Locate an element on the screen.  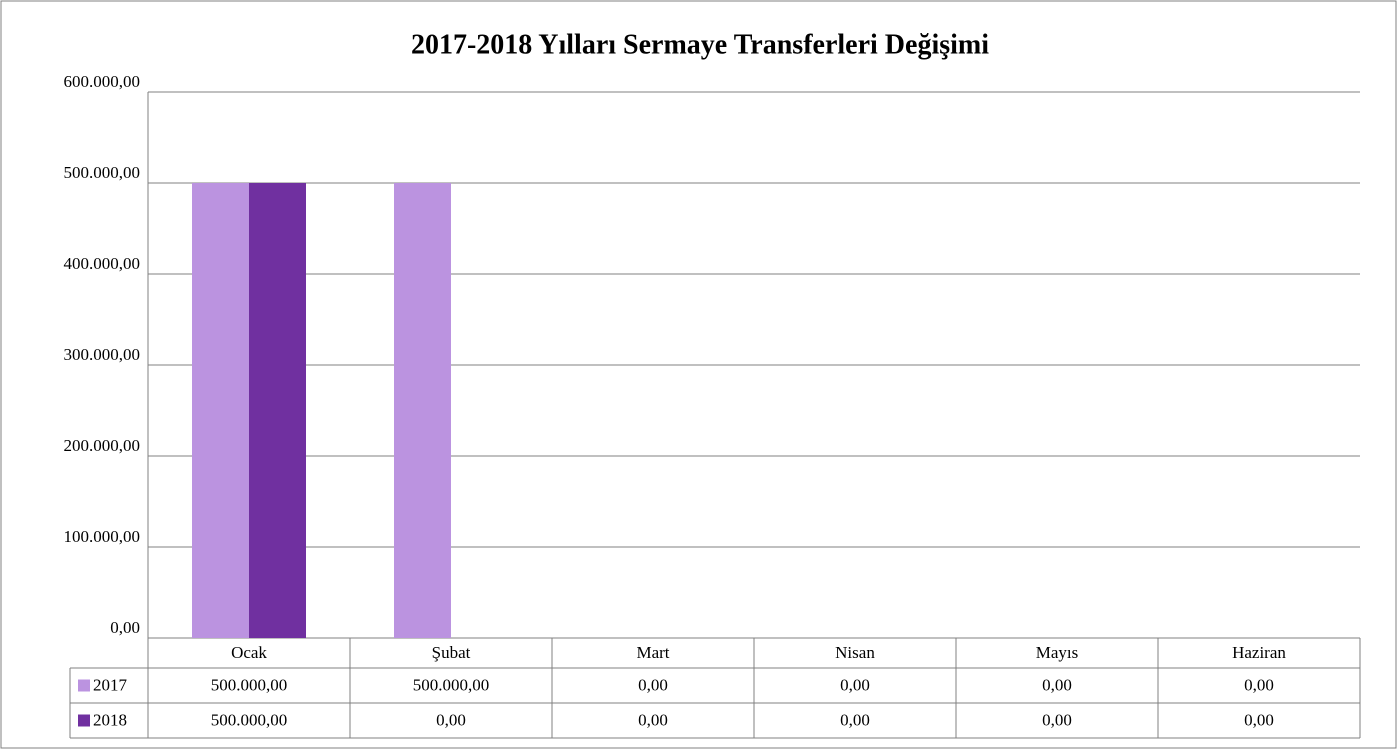
x-tick-label: Haziran is located at coordinates (1259, 652).